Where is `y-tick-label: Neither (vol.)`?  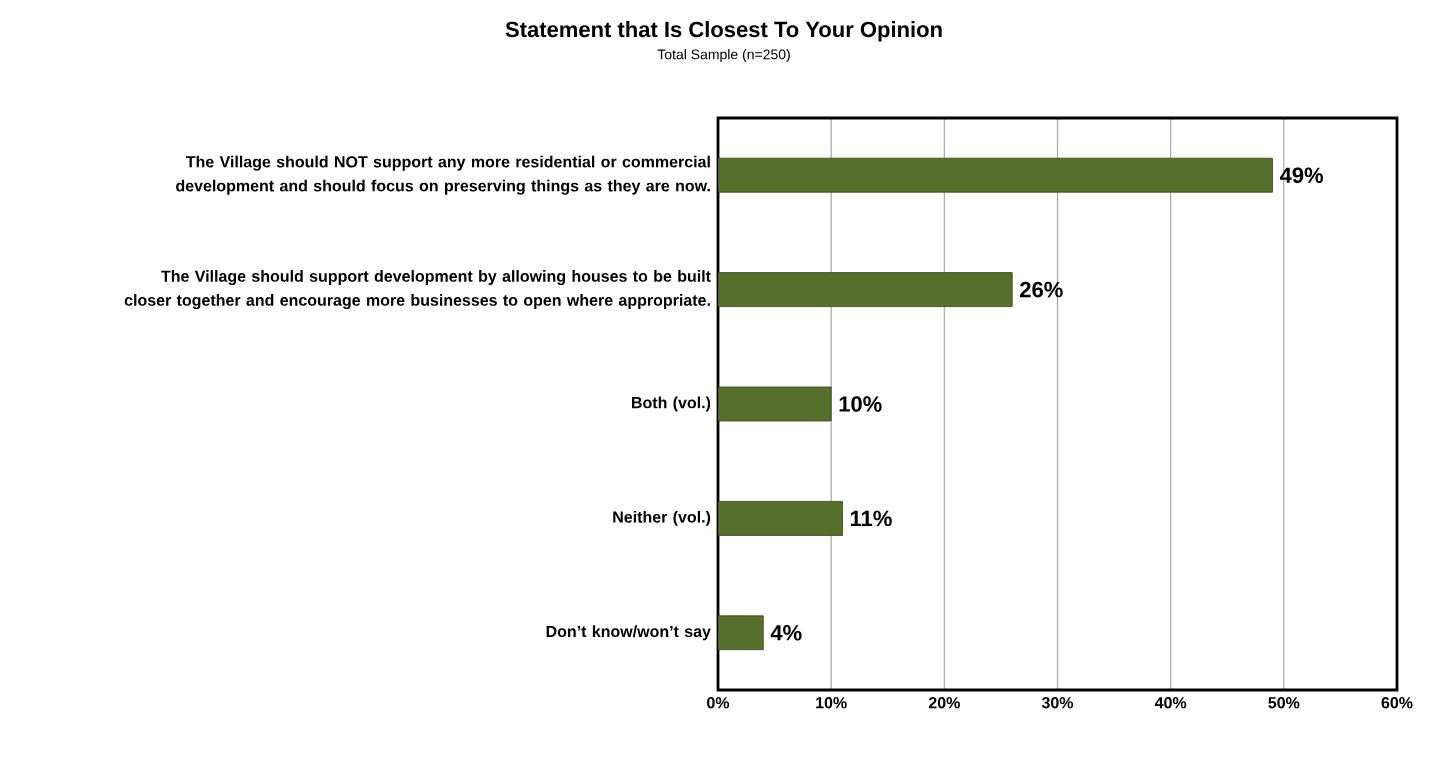 y-tick-label: Neither (vol.) is located at coordinates (662, 518).